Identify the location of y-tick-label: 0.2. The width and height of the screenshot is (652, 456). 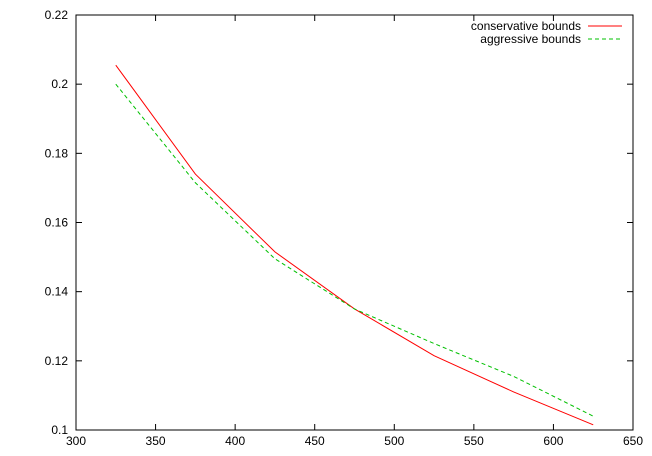
(59, 84).